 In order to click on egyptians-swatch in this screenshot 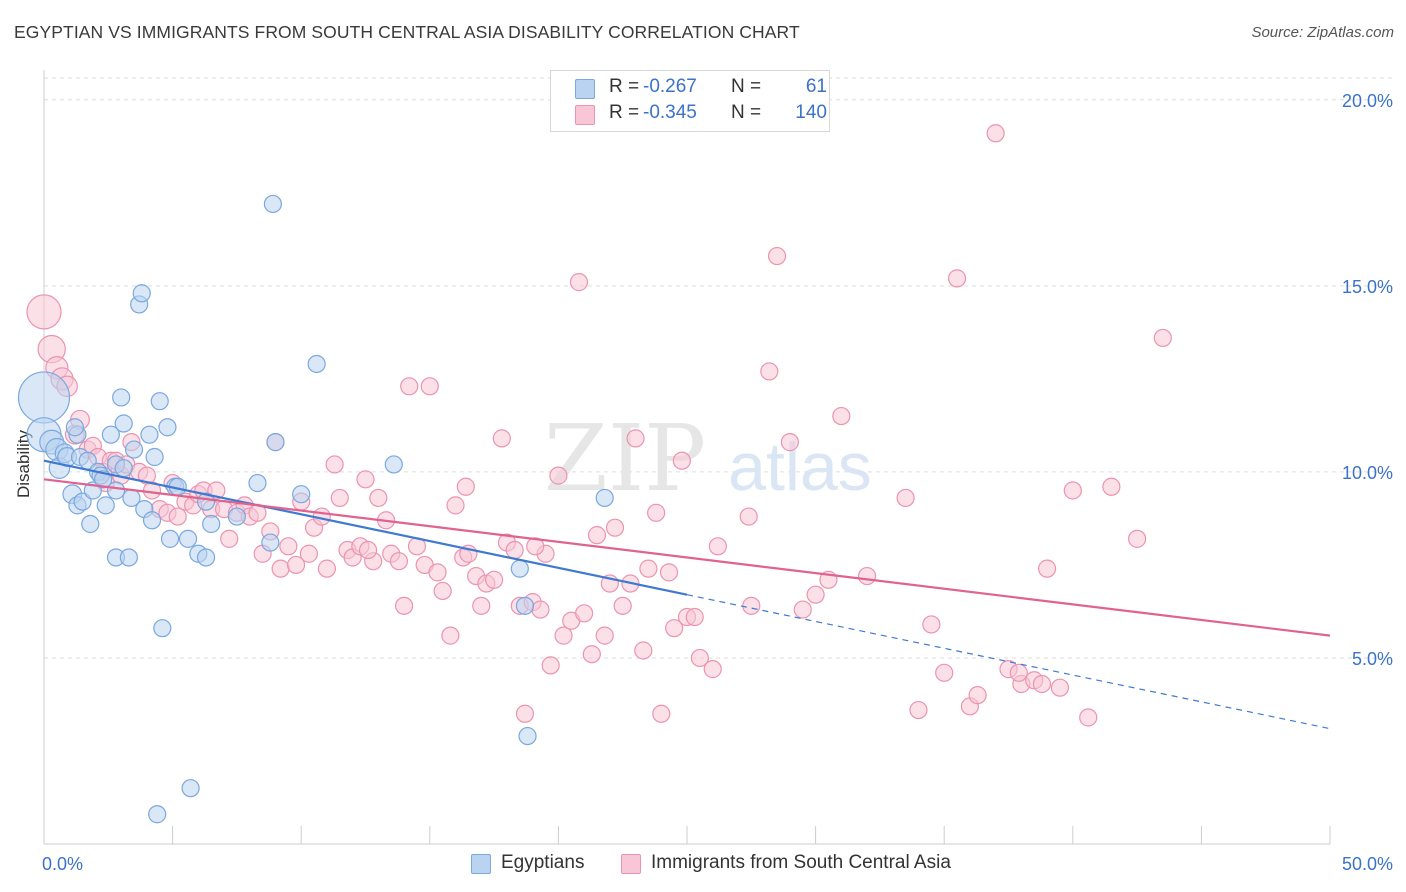, I will do `click(481, 864)`.